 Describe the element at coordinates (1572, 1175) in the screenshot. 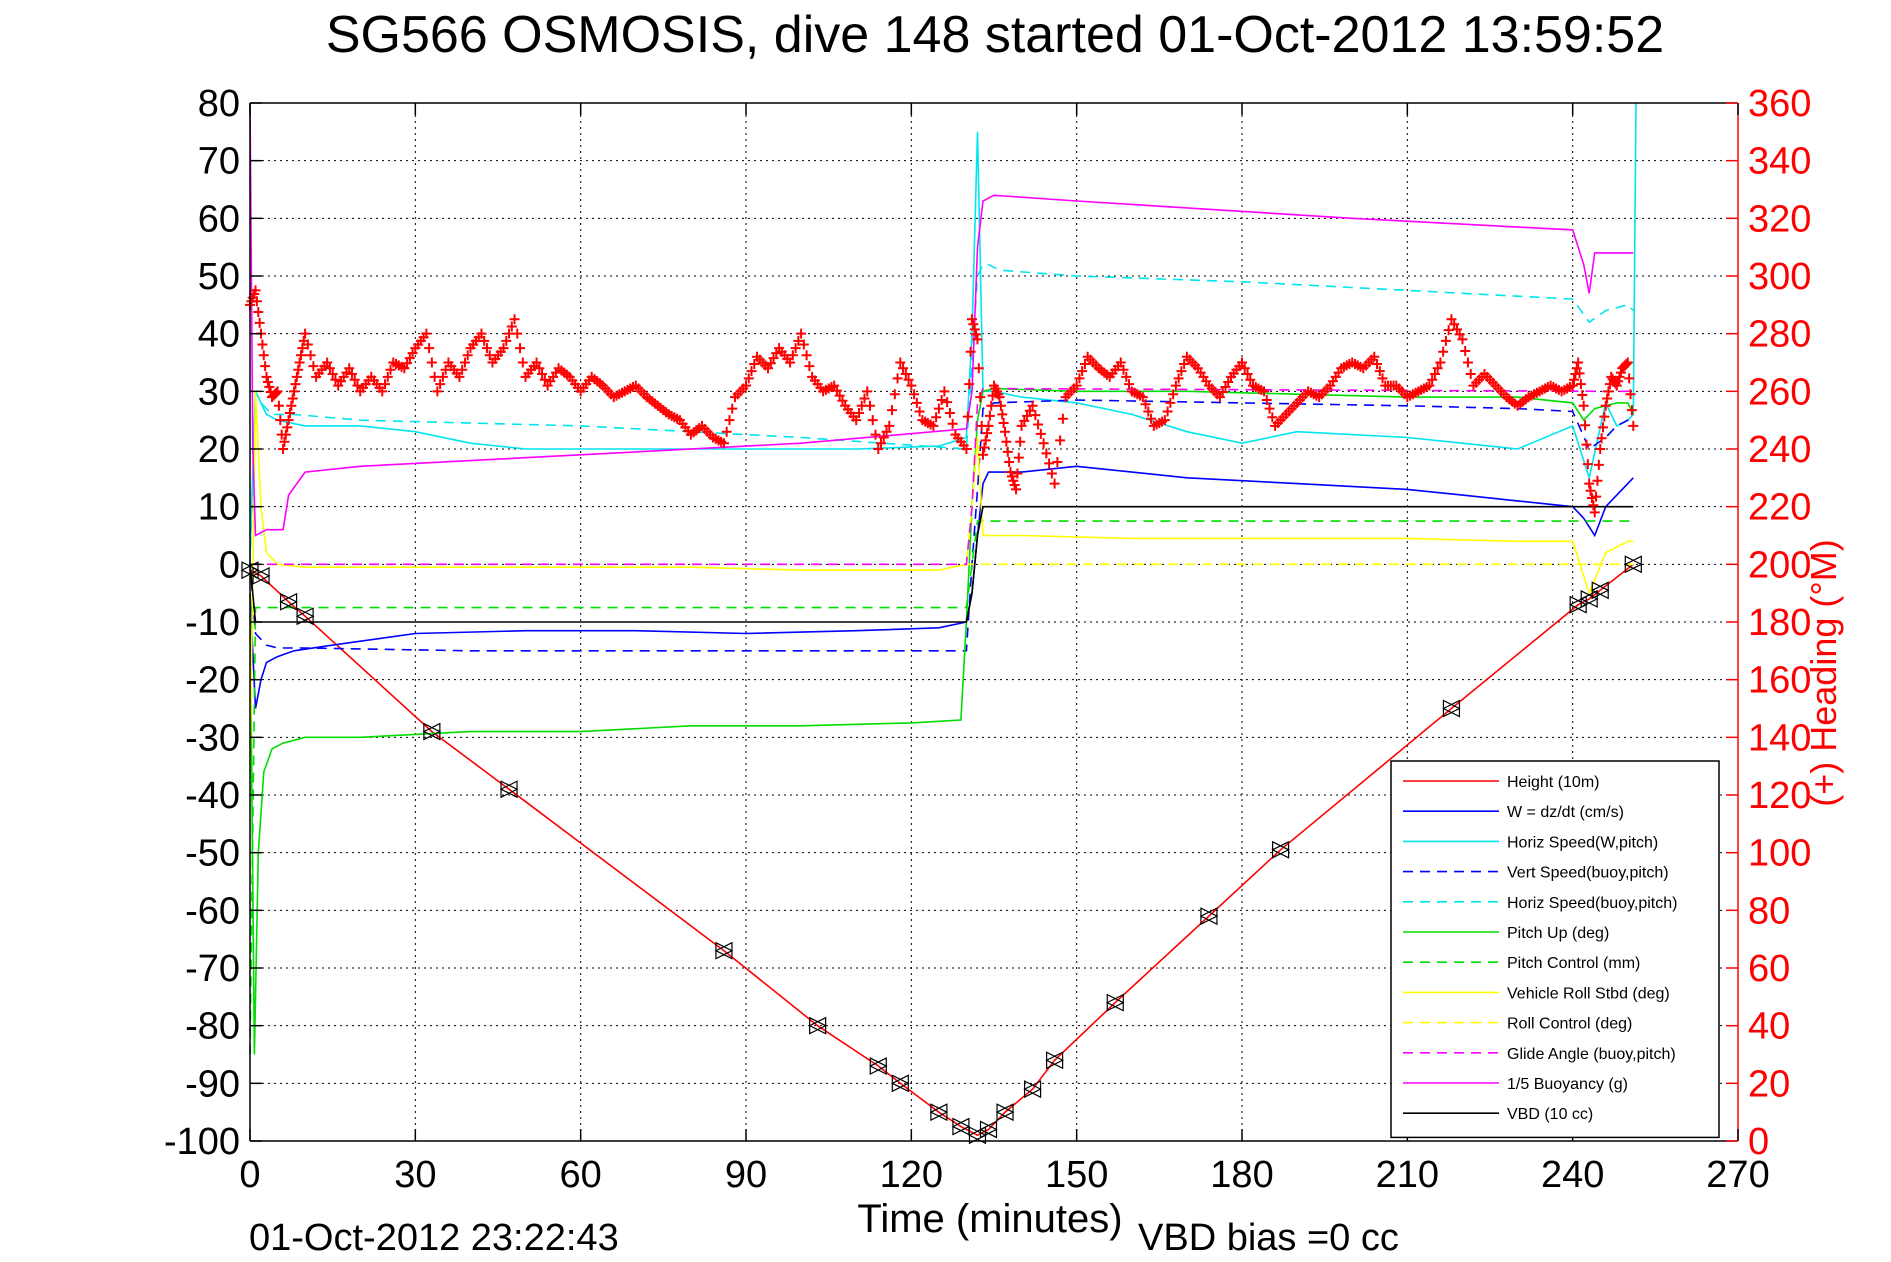

I see `x-tick-label: 240` at that location.